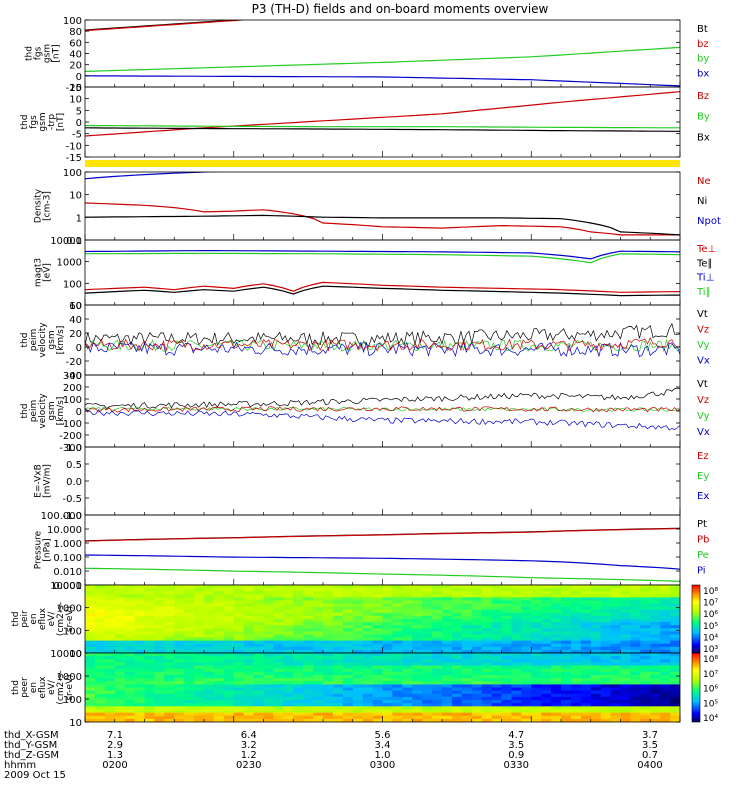  What do you see at coordinates (74, 482) in the screenshot?
I see `ytick-efield: 0.0` at bounding box center [74, 482].